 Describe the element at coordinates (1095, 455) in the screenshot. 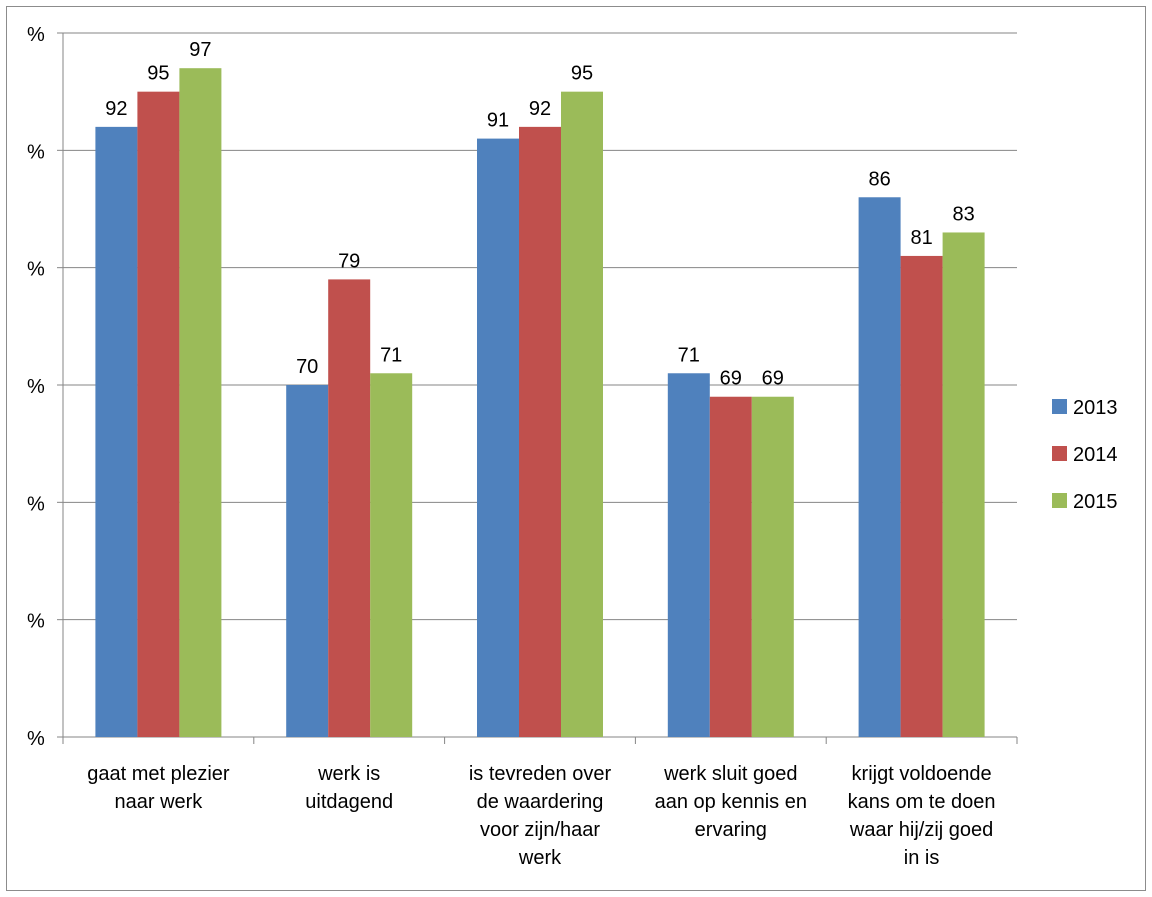

I see `legend-label: 2014` at that location.